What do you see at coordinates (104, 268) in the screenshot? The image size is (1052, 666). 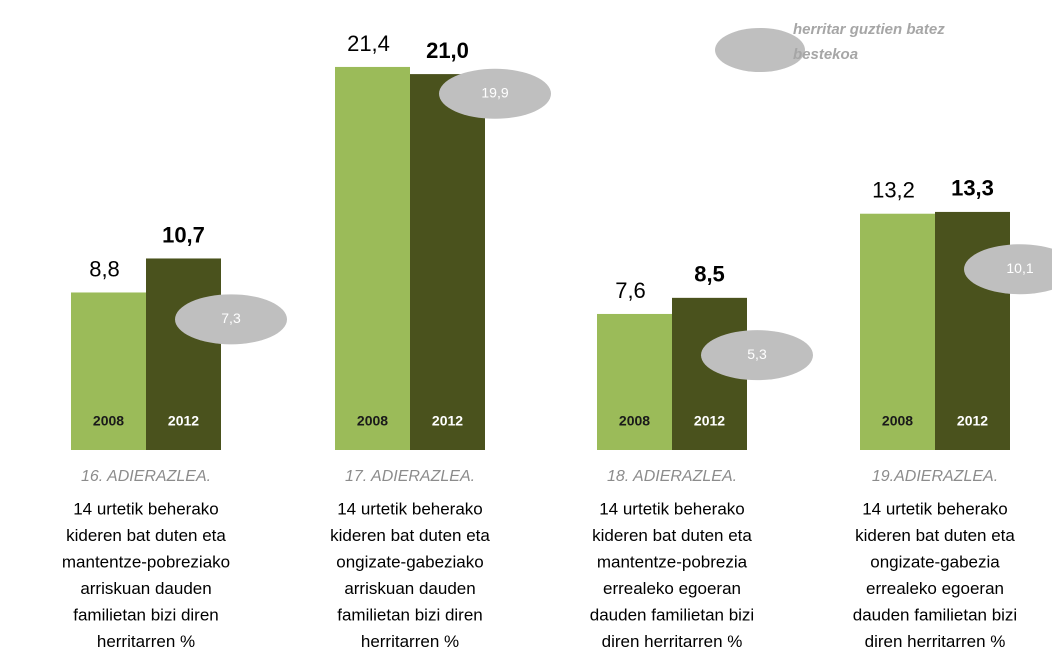 I see `value-label: 8,8` at bounding box center [104, 268].